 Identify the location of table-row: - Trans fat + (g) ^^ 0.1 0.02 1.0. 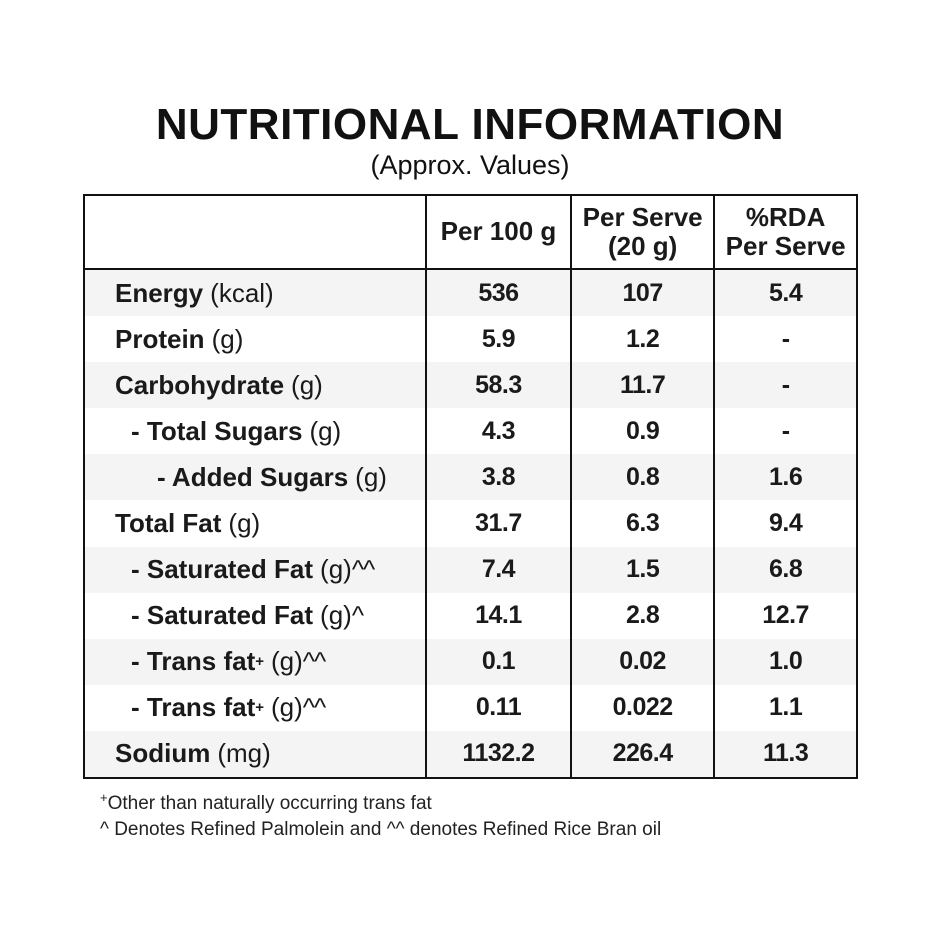
(470, 661).